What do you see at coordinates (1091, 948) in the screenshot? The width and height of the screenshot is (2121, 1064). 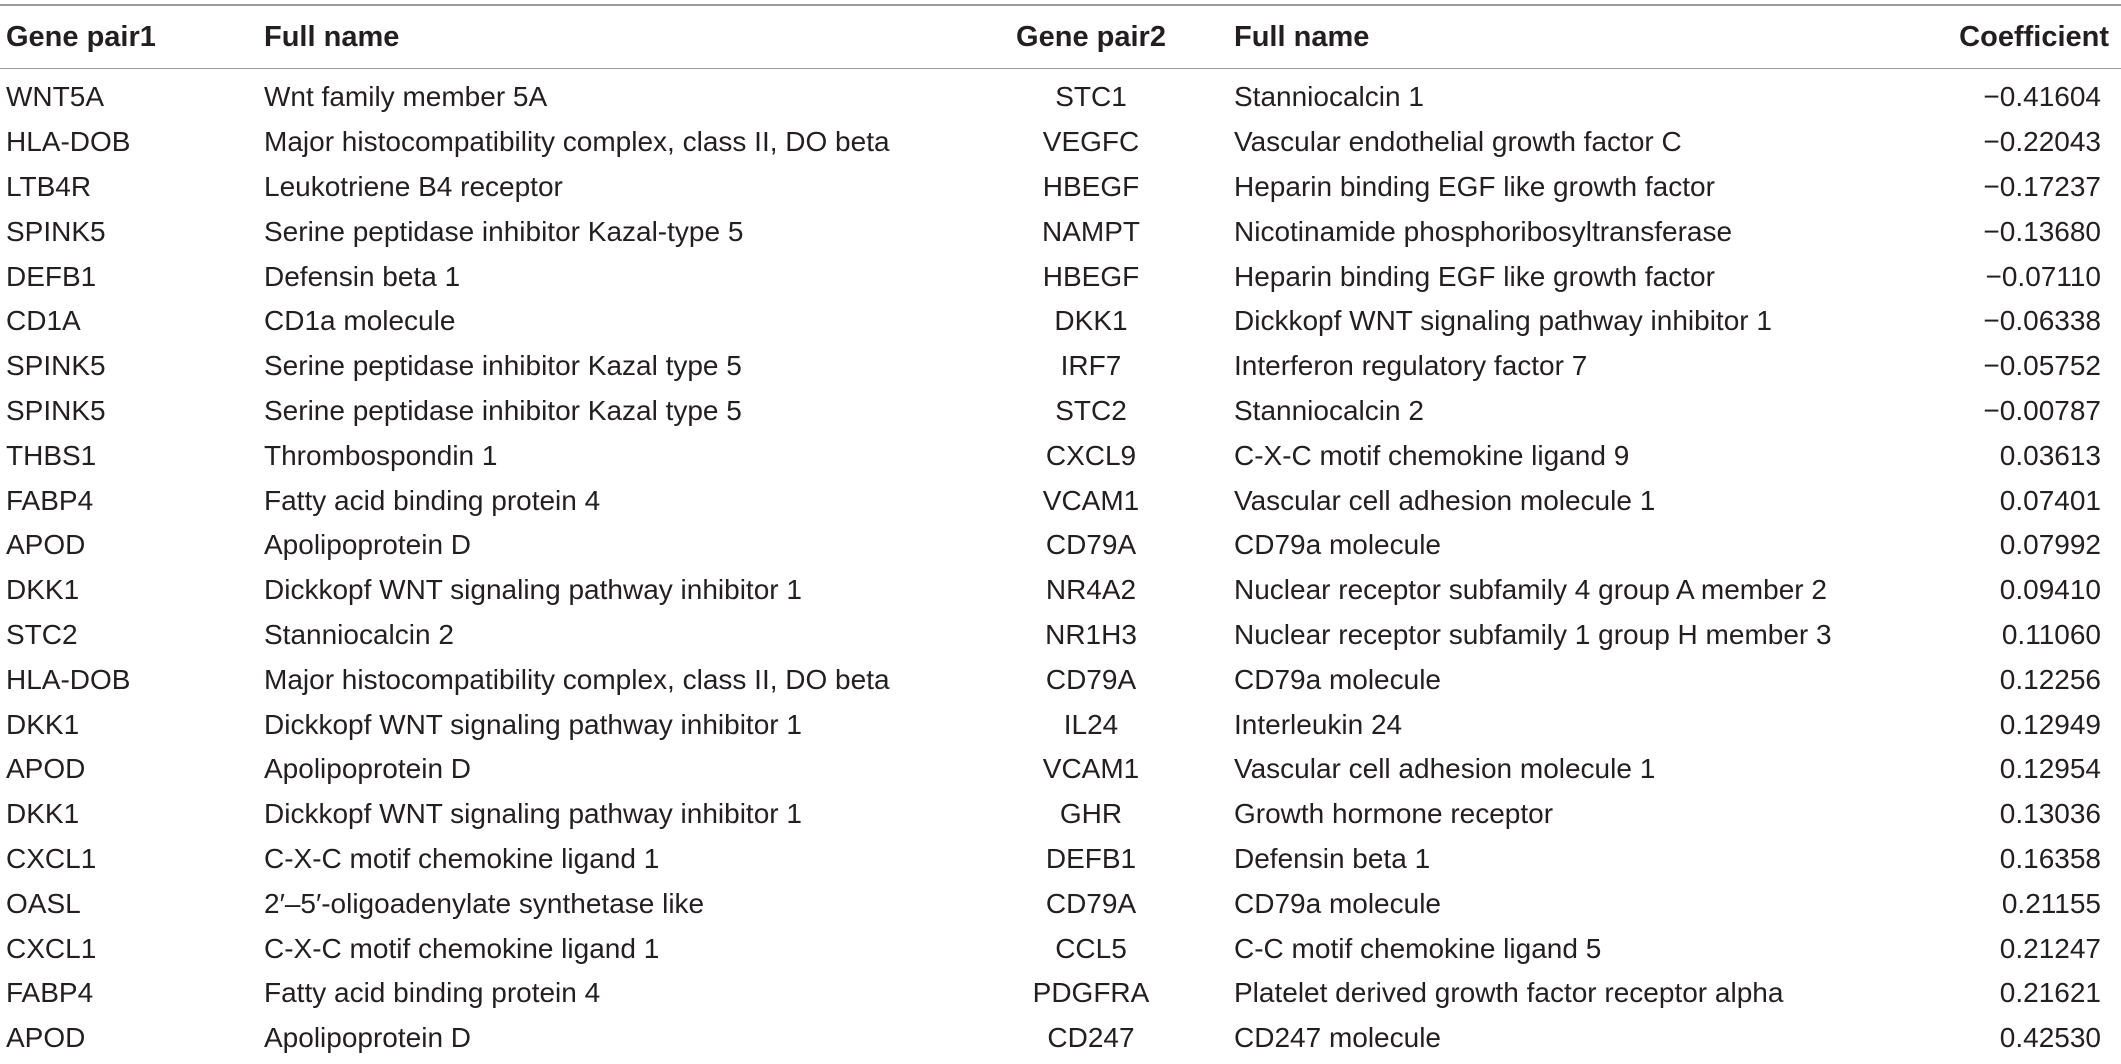 I see `gene-pair2-cell: CCL5` at bounding box center [1091, 948].